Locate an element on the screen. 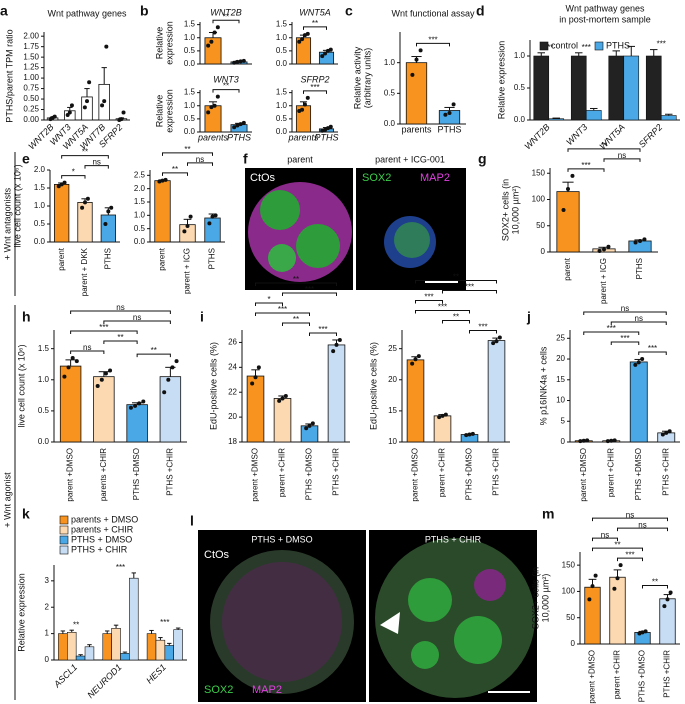  panel-letter: k is located at coordinates (26, 514).